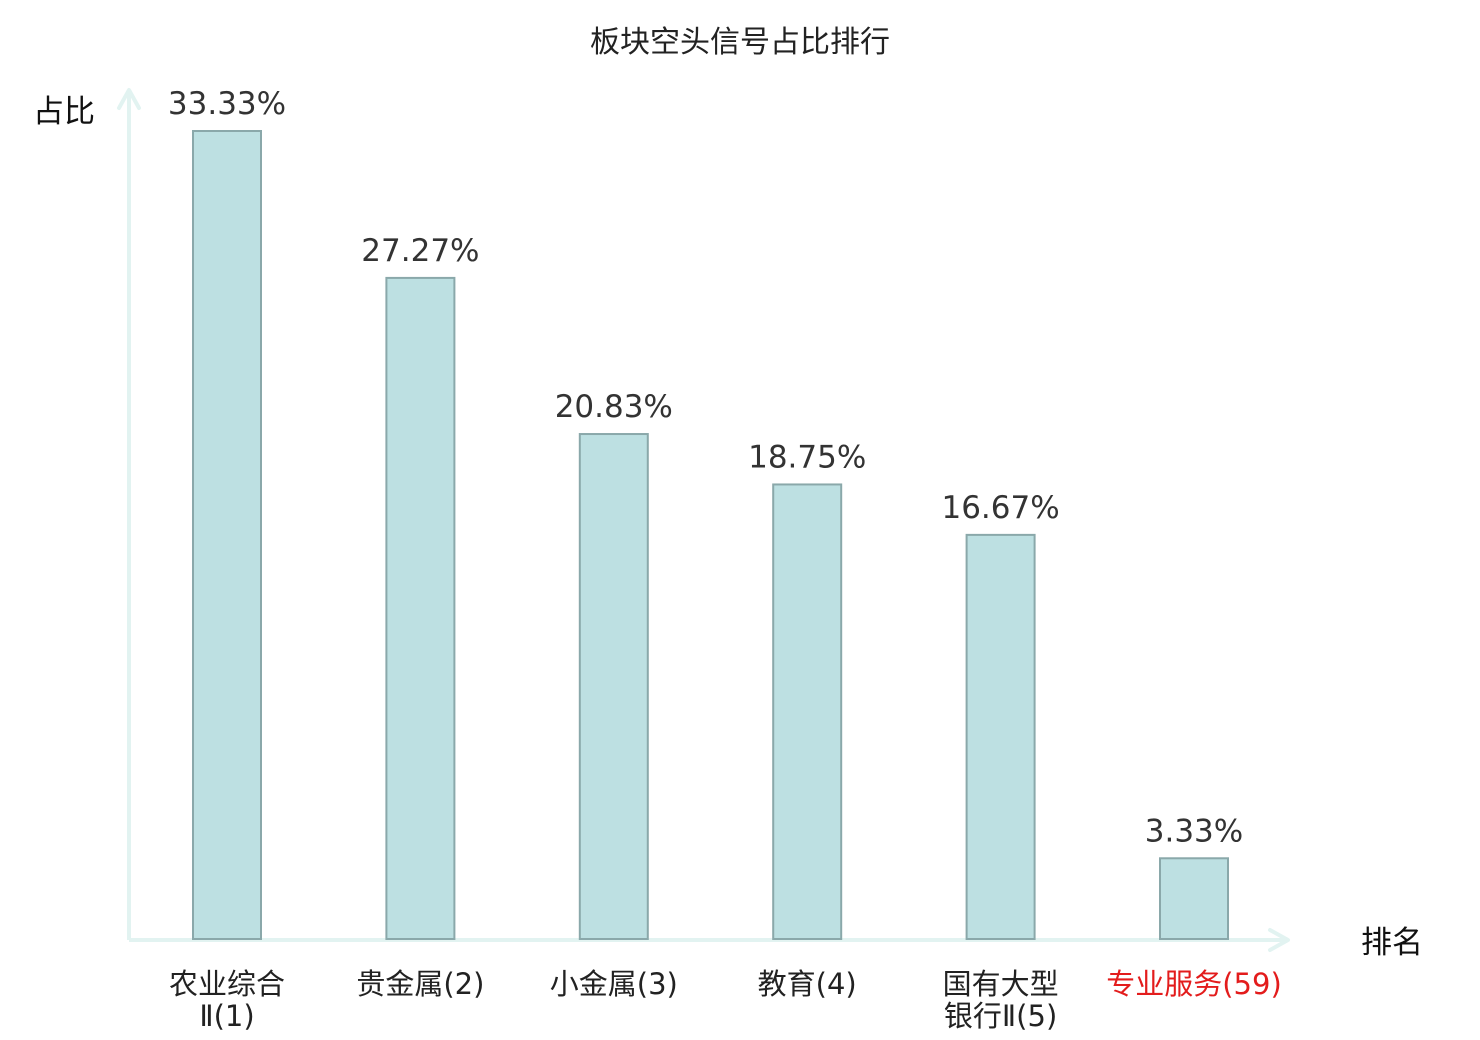  I want to click on bar-value-label: 16.67%, so click(1000, 508).